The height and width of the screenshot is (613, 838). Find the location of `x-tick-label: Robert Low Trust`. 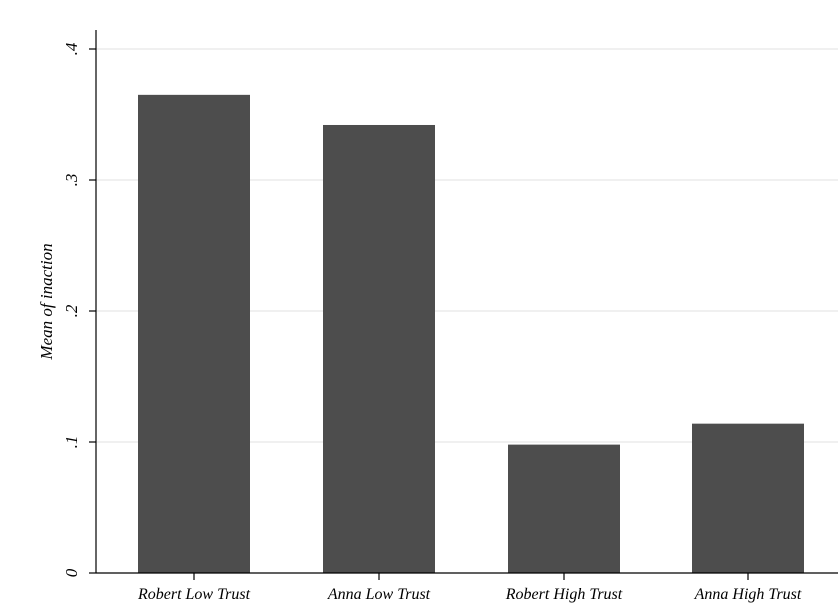

x-tick-label: Robert Low Trust is located at coordinates (194, 594).